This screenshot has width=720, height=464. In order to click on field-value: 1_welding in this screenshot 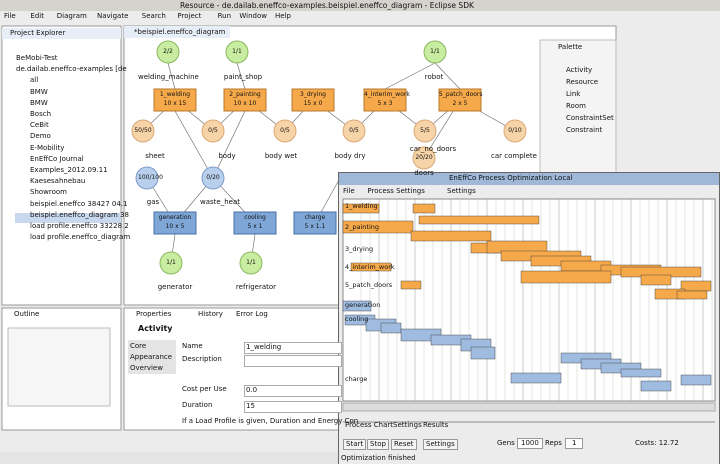, I will do `click(293, 348)`.